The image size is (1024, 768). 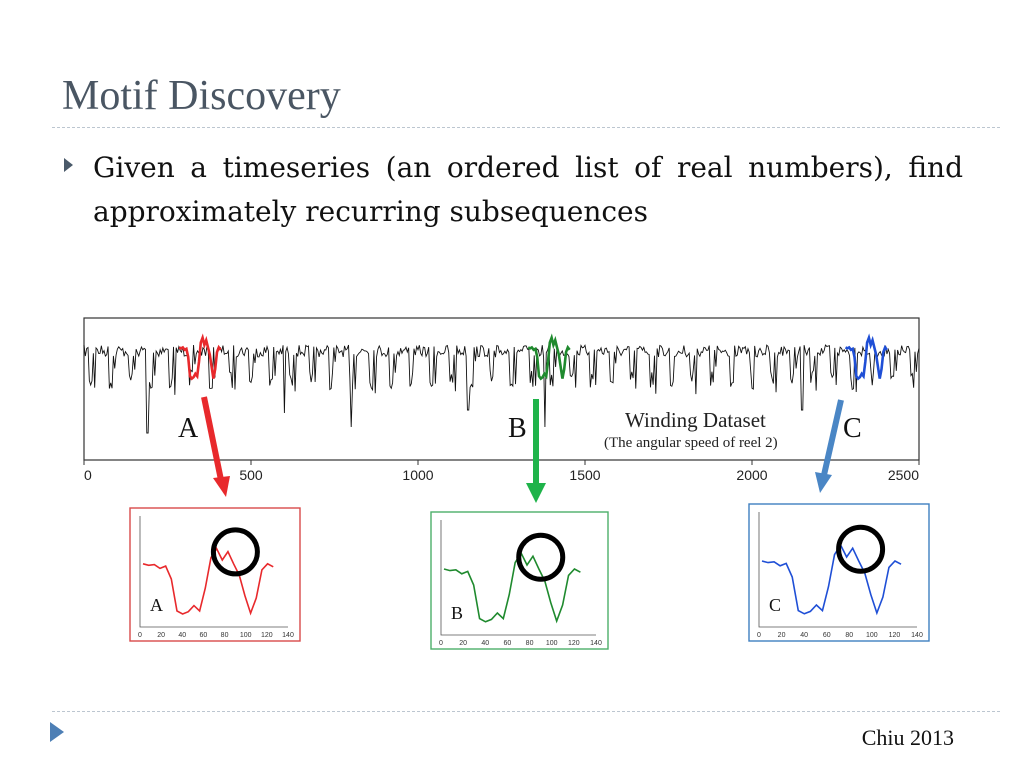 What do you see at coordinates (907, 737) in the screenshot?
I see `footer-citation: Chiu 2013` at bounding box center [907, 737].